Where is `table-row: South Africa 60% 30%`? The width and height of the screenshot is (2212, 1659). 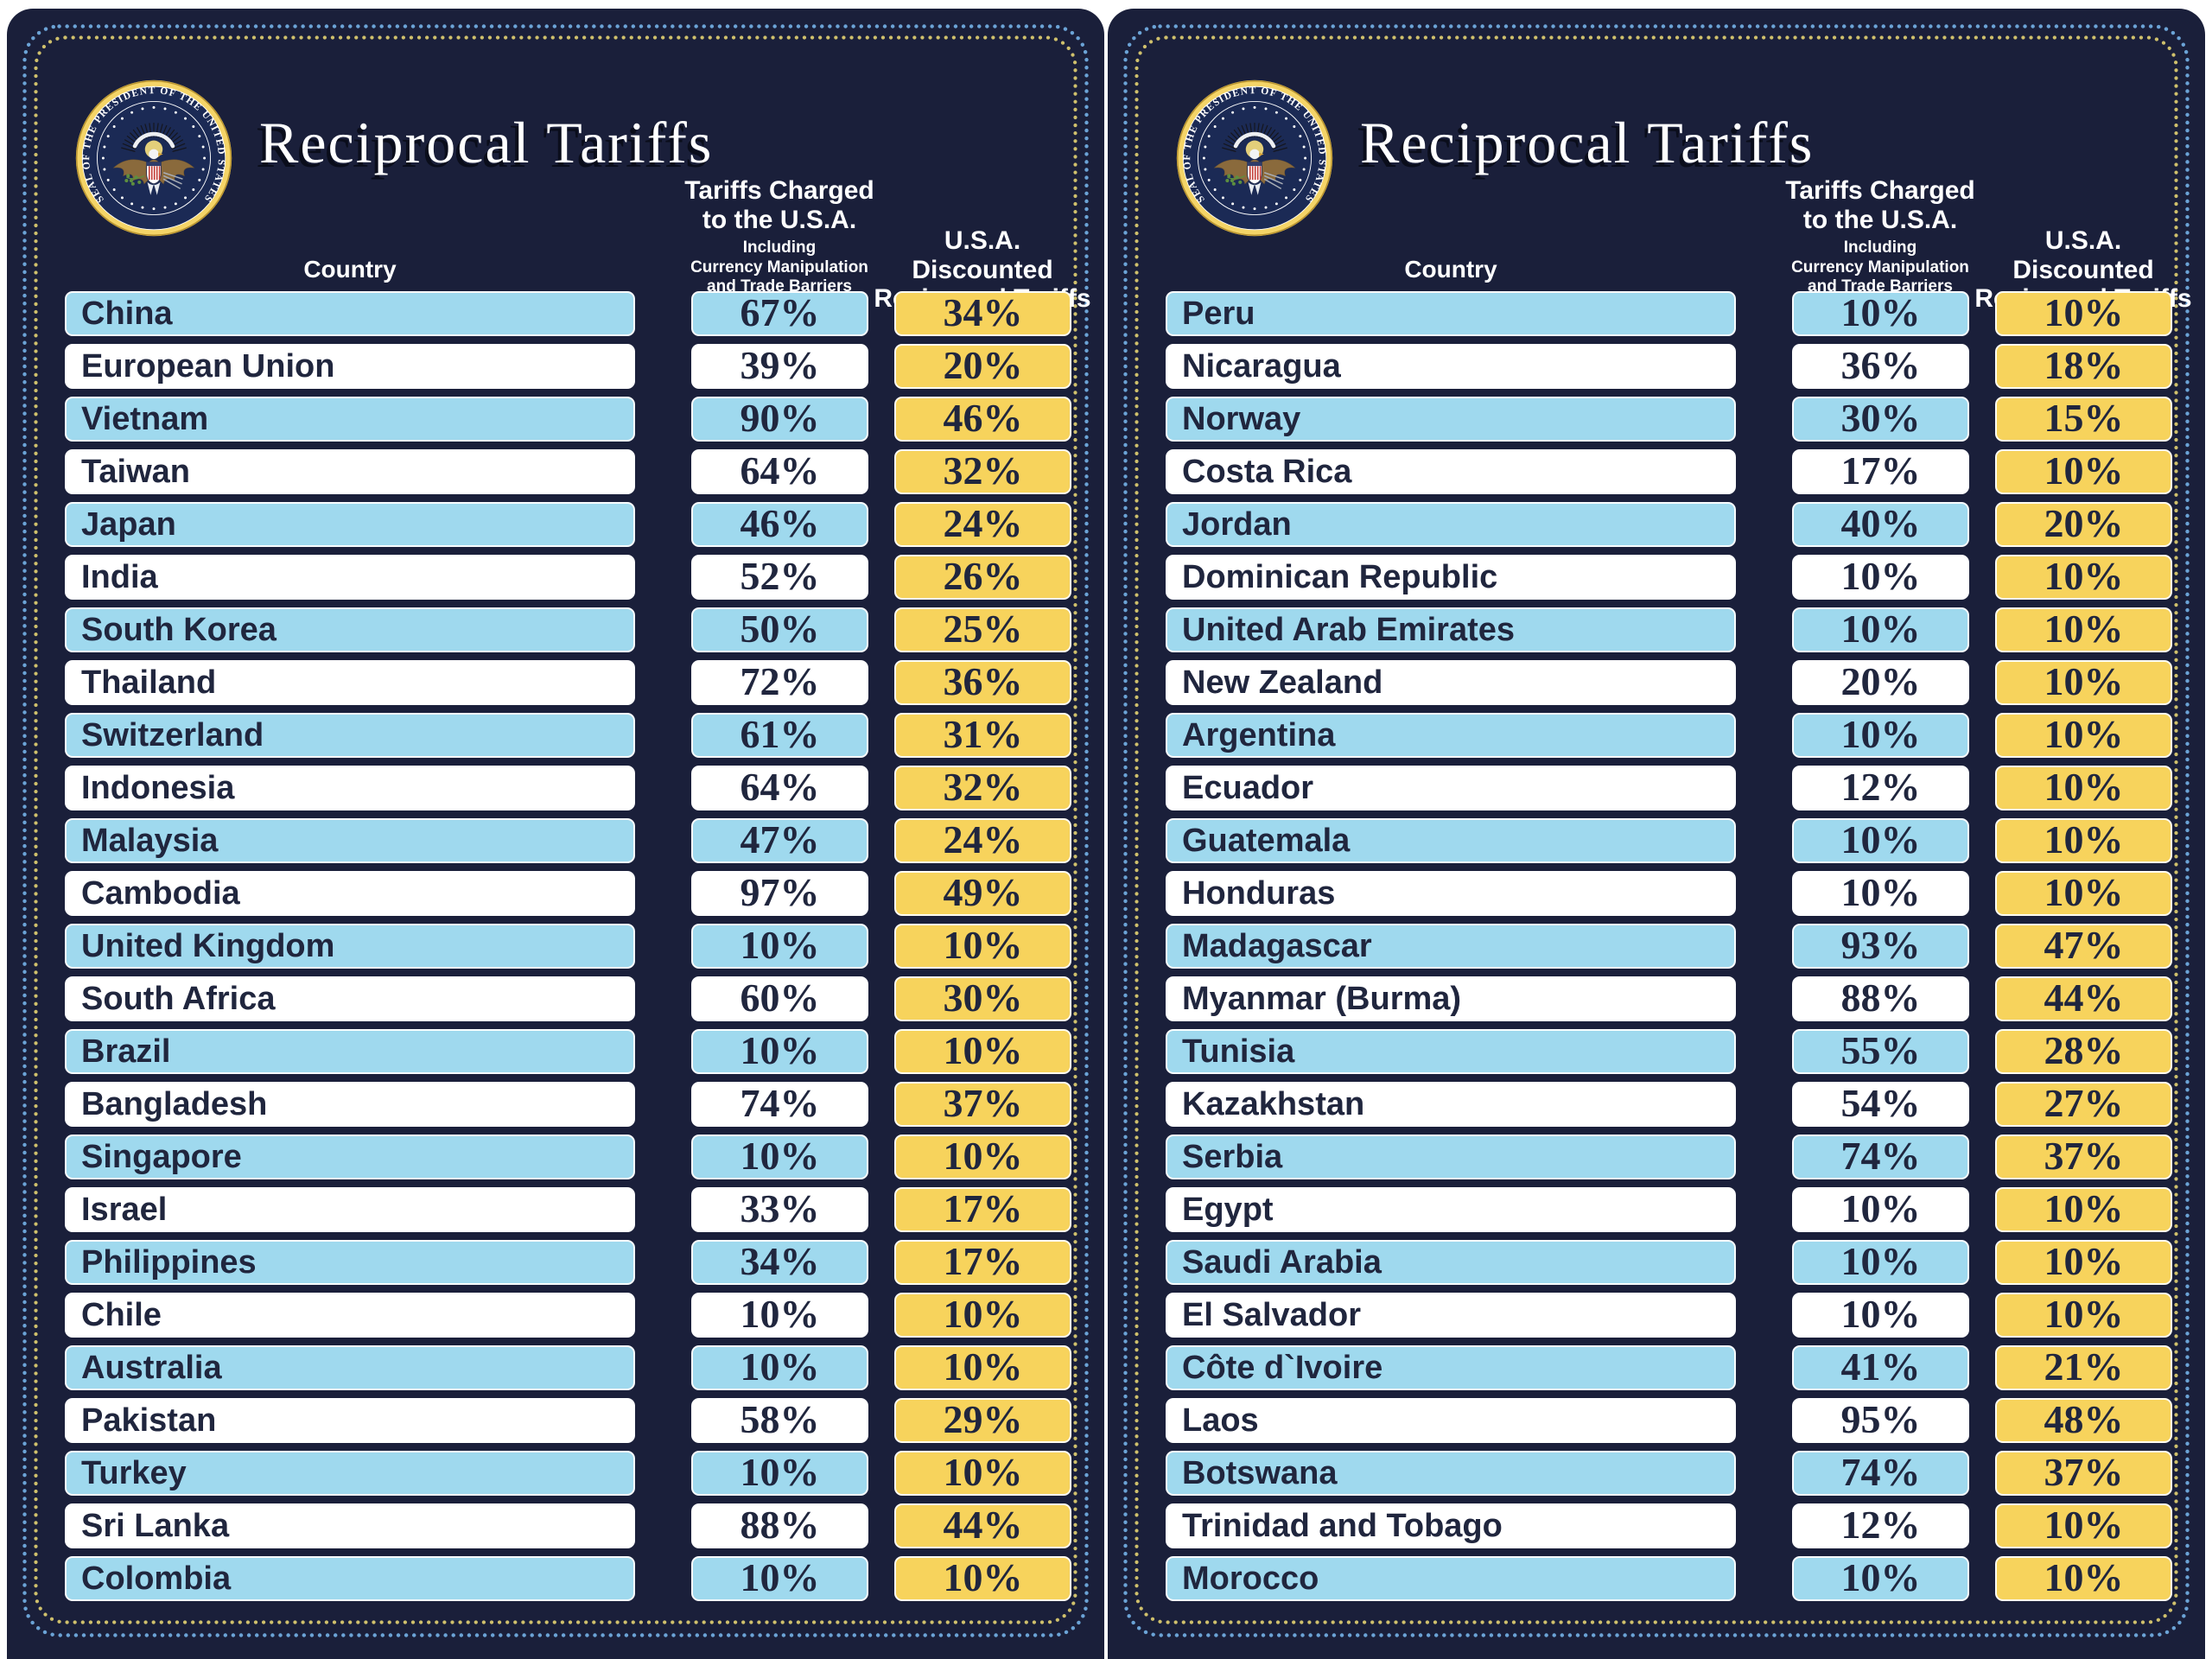 table-row: South Africa 60% 30% is located at coordinates (555, 1002).